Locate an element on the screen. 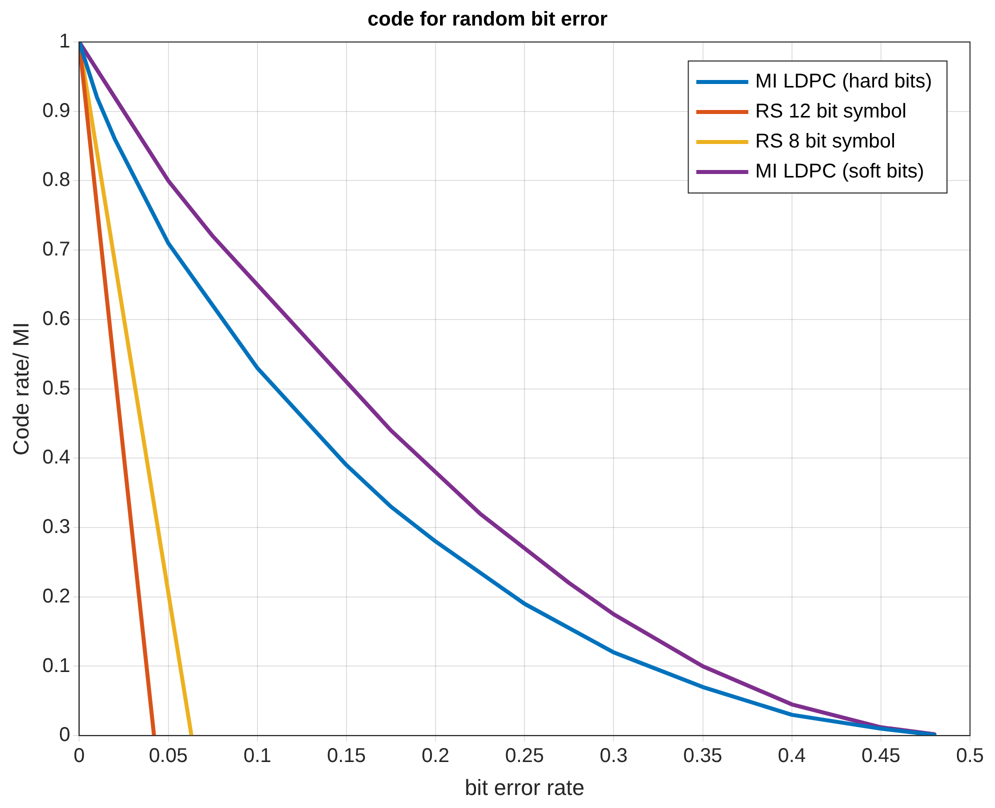 The image size is (995, 808). x-tick-label: 0.45 is located at coordinates (880, 756).